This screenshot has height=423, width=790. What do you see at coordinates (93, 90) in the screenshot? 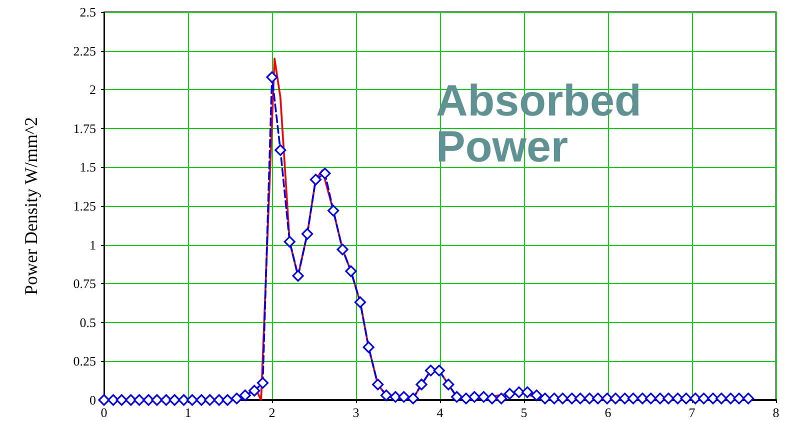
I see `y-tick-label: 2` at bounding box center [93, 90].